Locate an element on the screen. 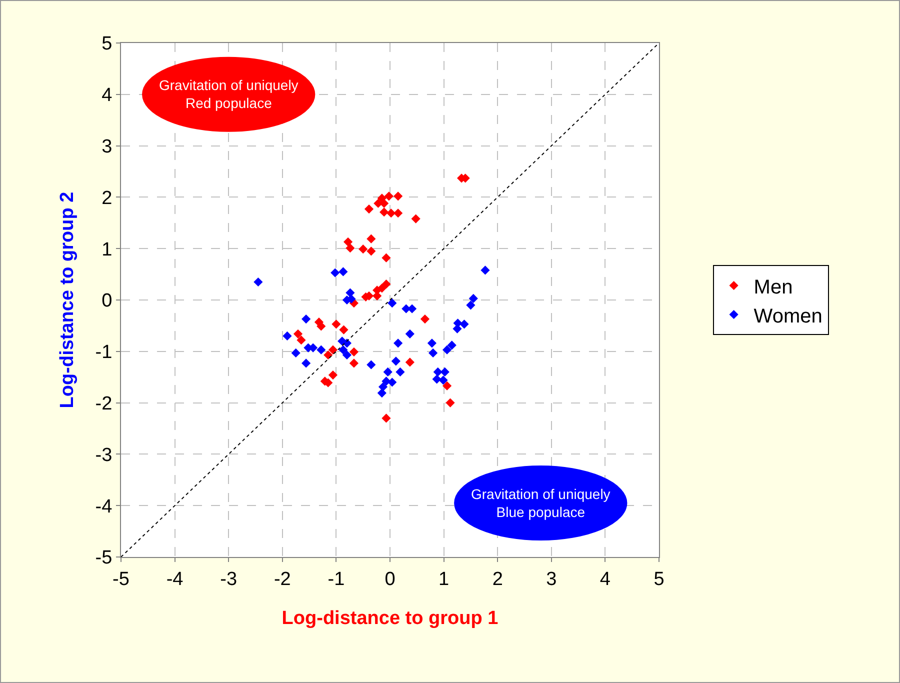 This screenshot has height=683, width=900. x-tick-label: -3 is located at coordinates (229, 579).